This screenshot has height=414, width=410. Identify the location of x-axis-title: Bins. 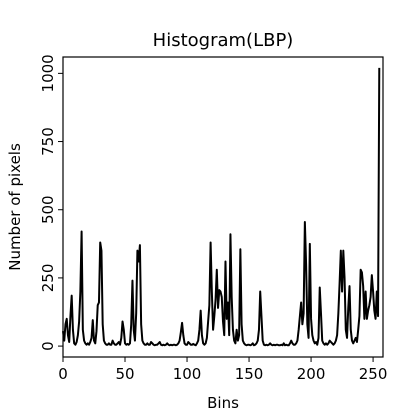
(223, 403).